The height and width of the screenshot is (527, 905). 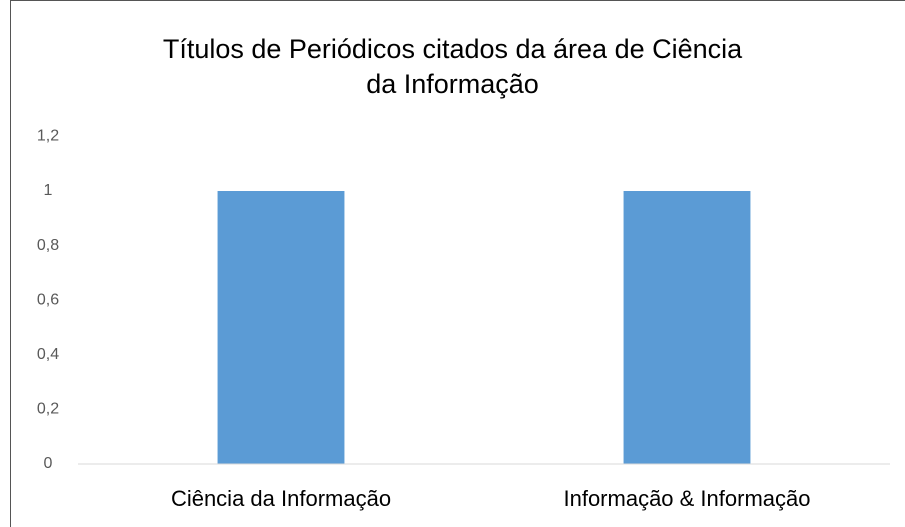 I want to click on x-tick-label: Ciência da Informação, so click(x=281, y=498).